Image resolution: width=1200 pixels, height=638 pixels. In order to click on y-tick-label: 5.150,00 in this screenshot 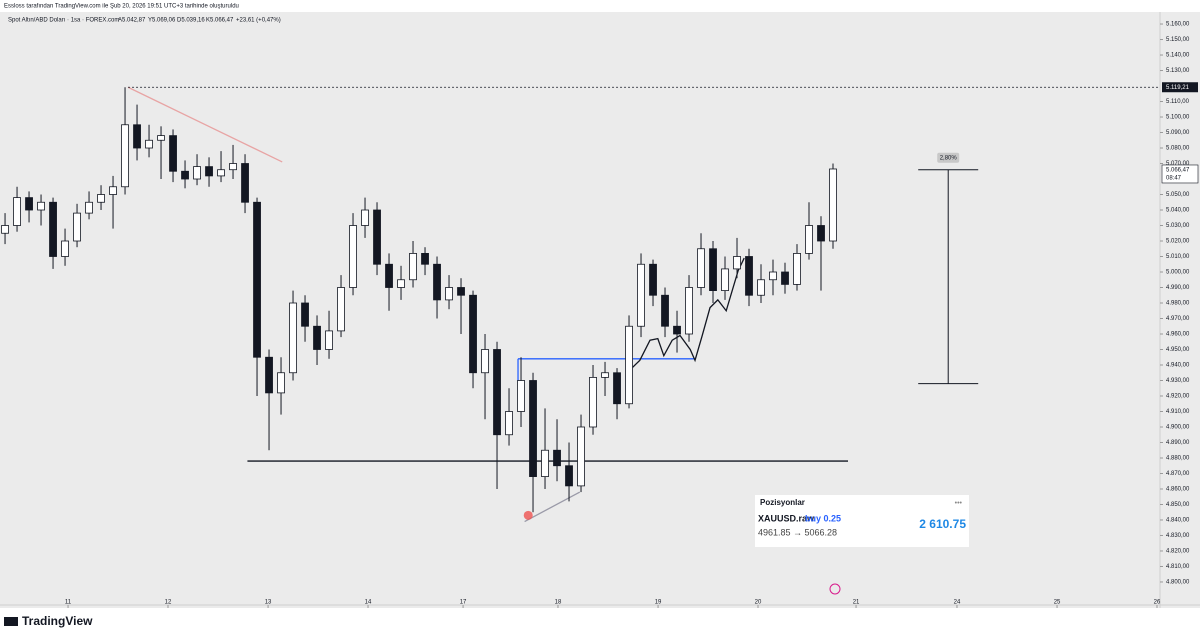, I will do `click(1178, 40)`.